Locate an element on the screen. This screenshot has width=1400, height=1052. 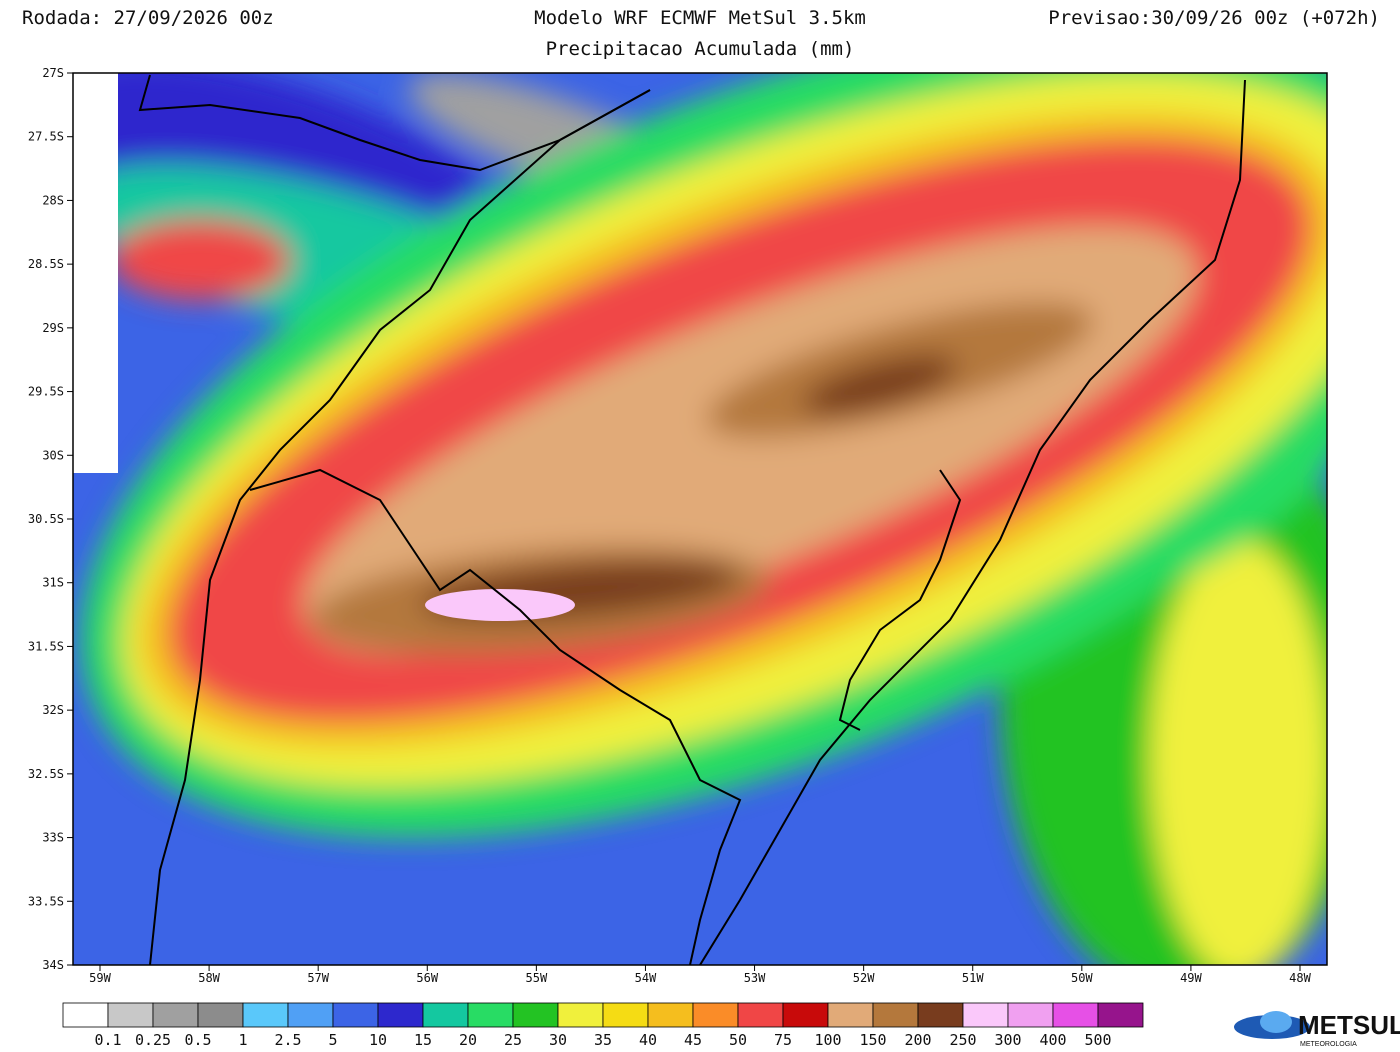
legend-label: 2.5 is located at coordinates (287, 1040).